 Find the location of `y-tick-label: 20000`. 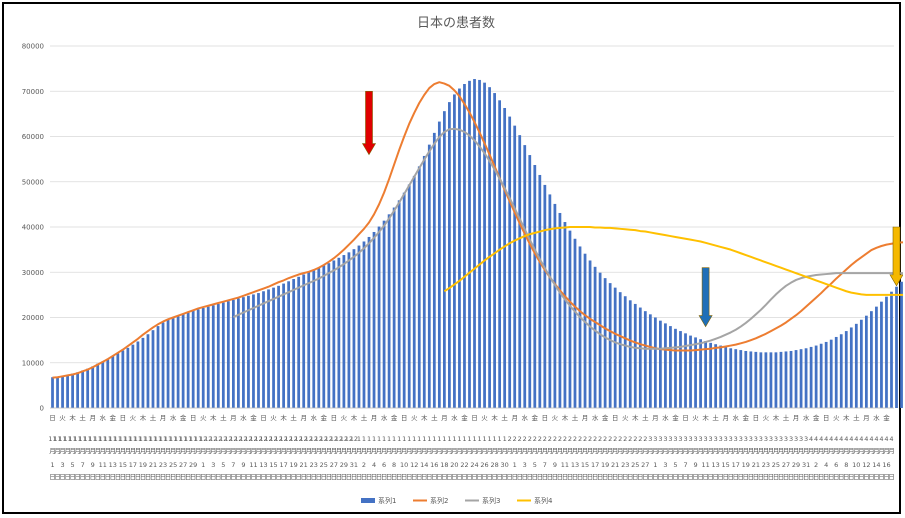

y-tick-label: 20000 is located at coordinates (33, 318).